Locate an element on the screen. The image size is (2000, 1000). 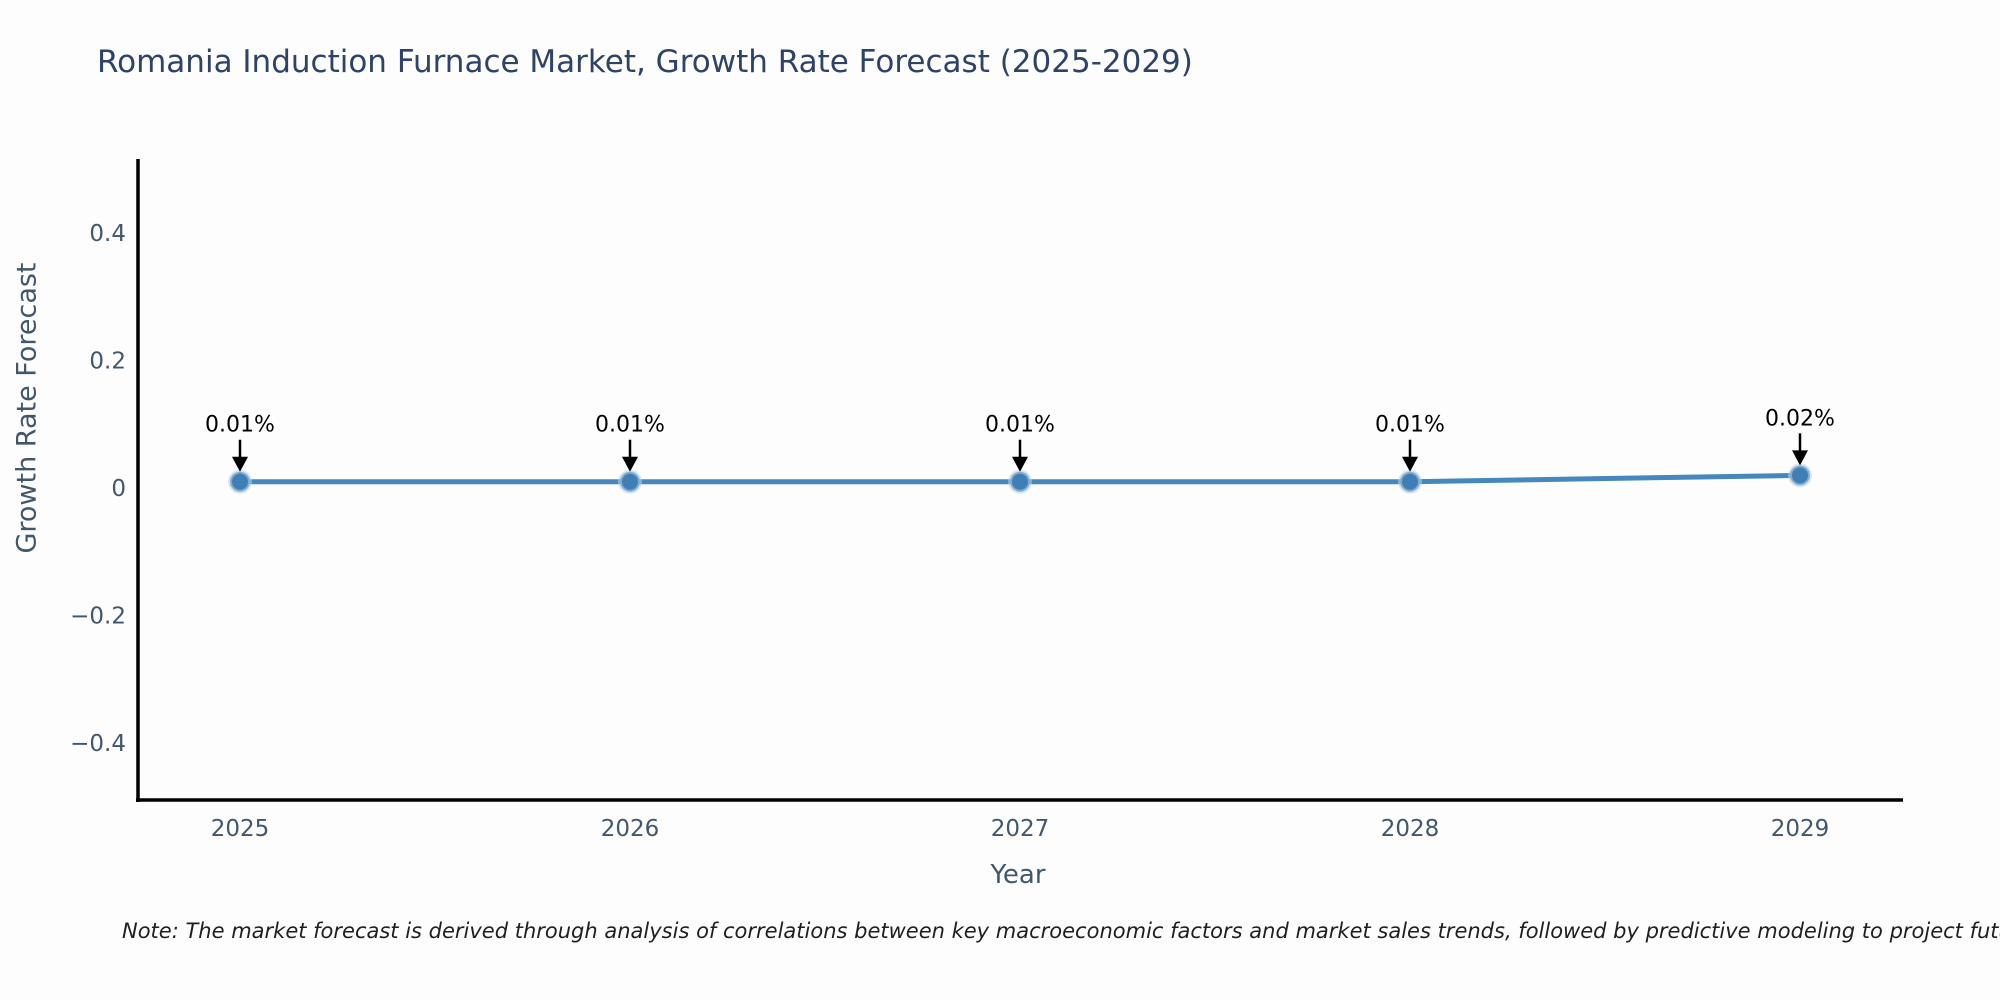
x-axis-label: Year is located at coordinates (1018, 875).